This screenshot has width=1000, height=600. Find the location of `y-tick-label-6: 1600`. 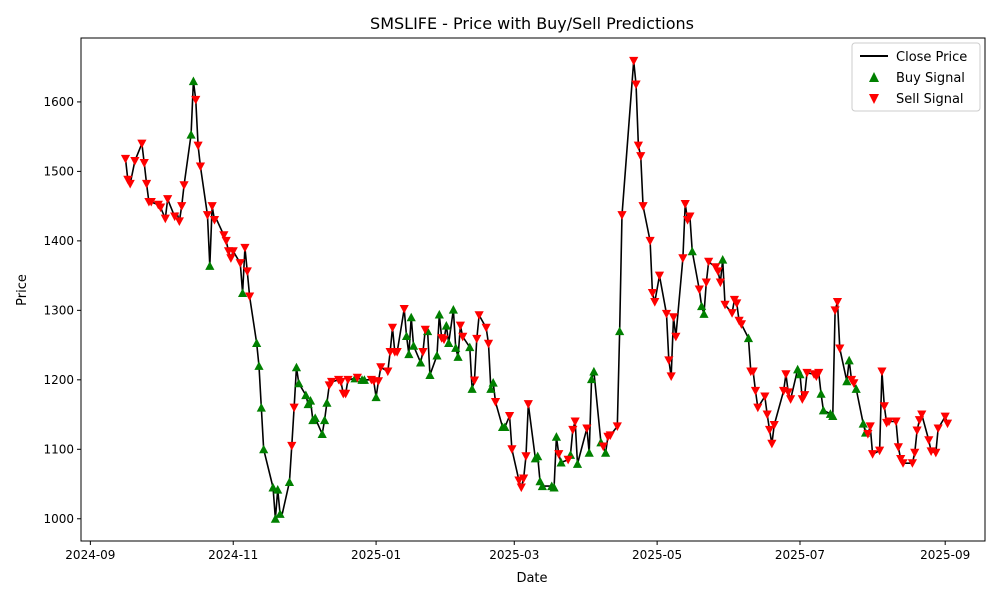

y-tick-label-6: 1600 is located at coordinates (58, 102).